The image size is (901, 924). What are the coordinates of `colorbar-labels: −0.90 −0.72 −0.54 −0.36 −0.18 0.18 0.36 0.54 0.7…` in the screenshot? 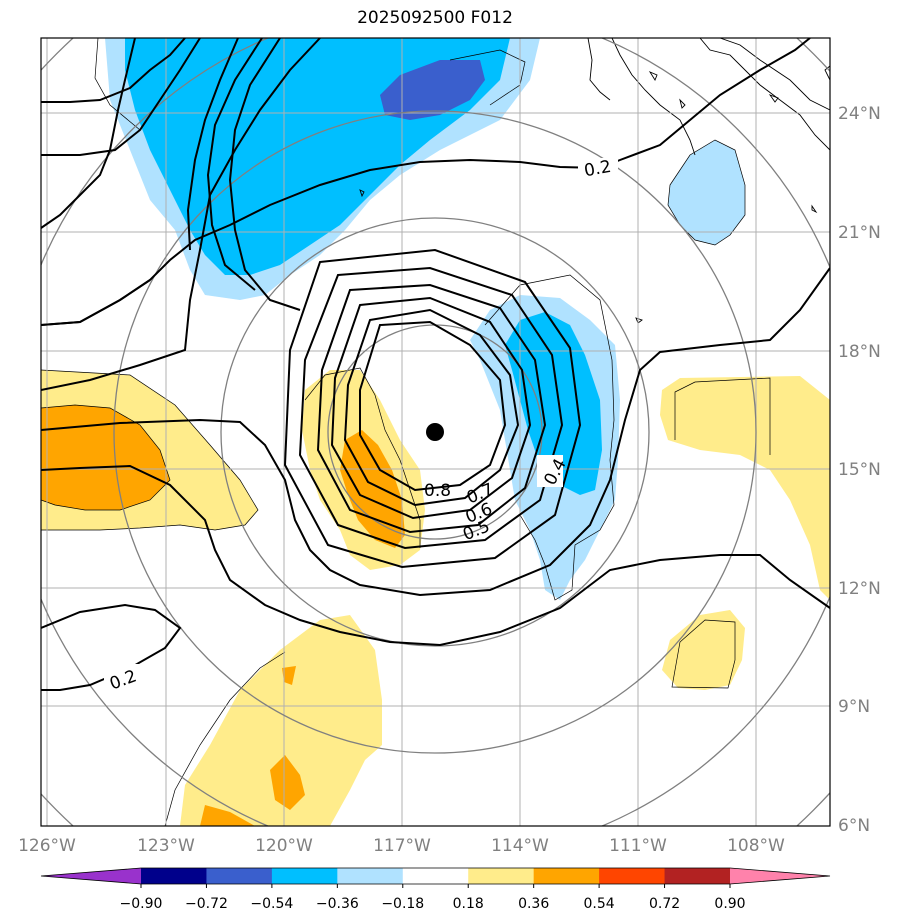 It's located at (433, 898).